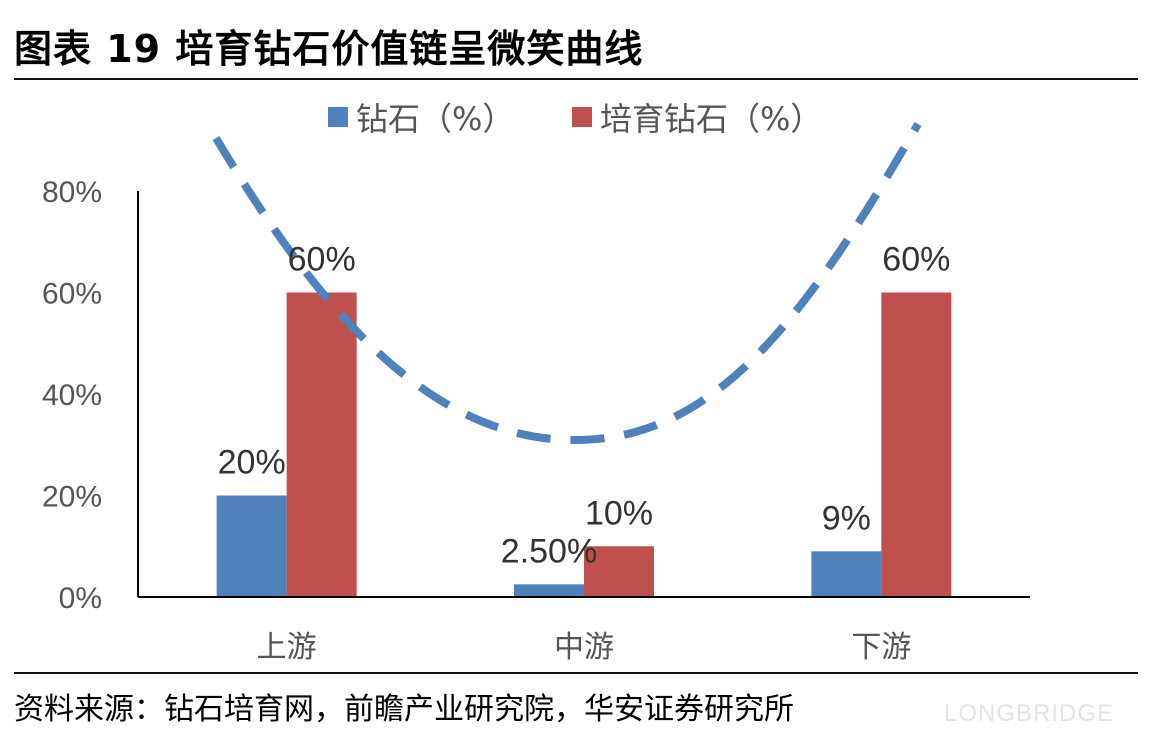  What do you see at coordinates (338, 117) in the screenshot?
I see `legend-swatch-diamond` at bounding box center [338, 117].